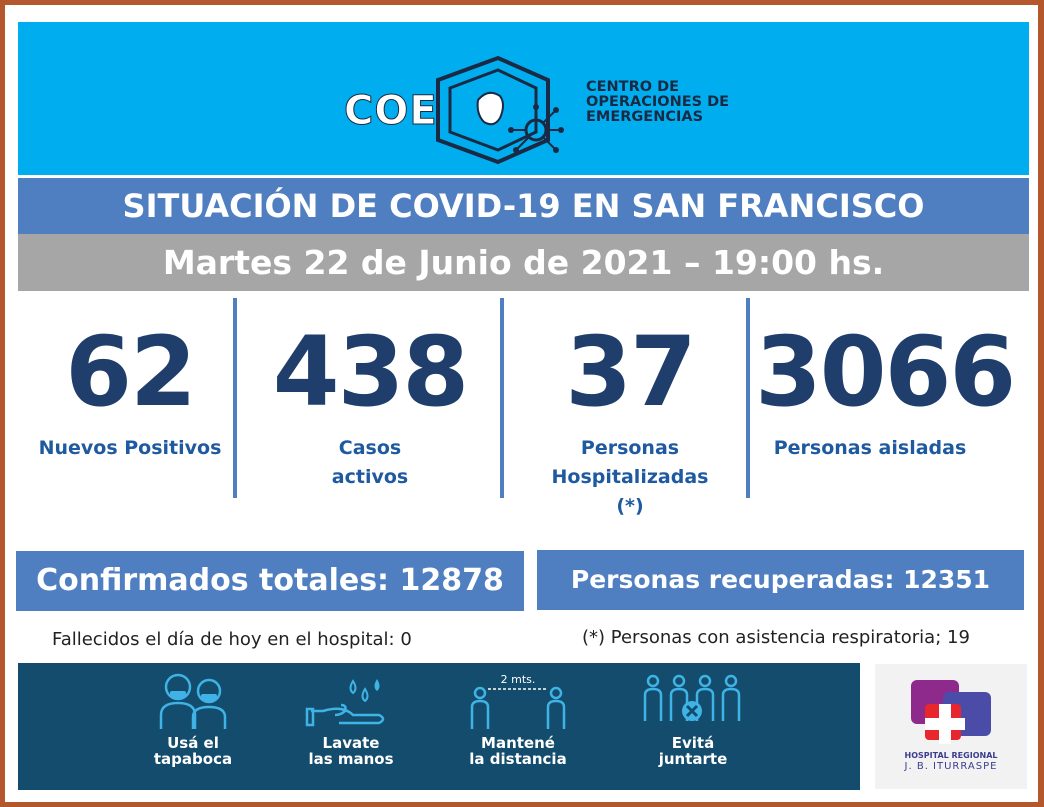  Describe the element at coordinates (870, 448) in the screenshot. I see `stat-label: Personas aisladas` at that location.